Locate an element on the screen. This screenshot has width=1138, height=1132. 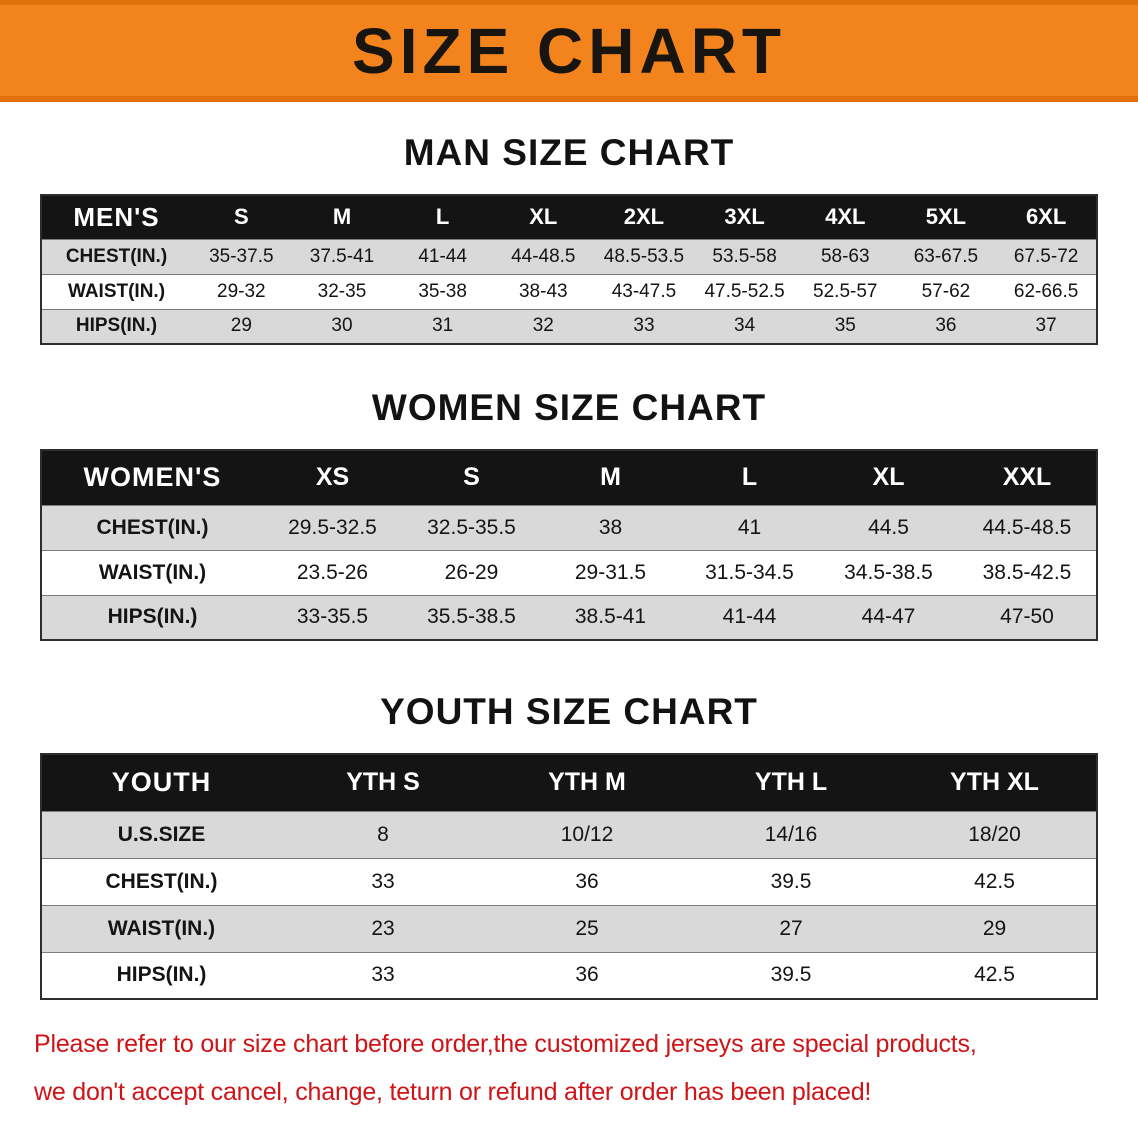
table-header-row: MEN'S S M L XL 2XL 3XL 4XL 5XL 6XL is located at coordinates (569, 217).